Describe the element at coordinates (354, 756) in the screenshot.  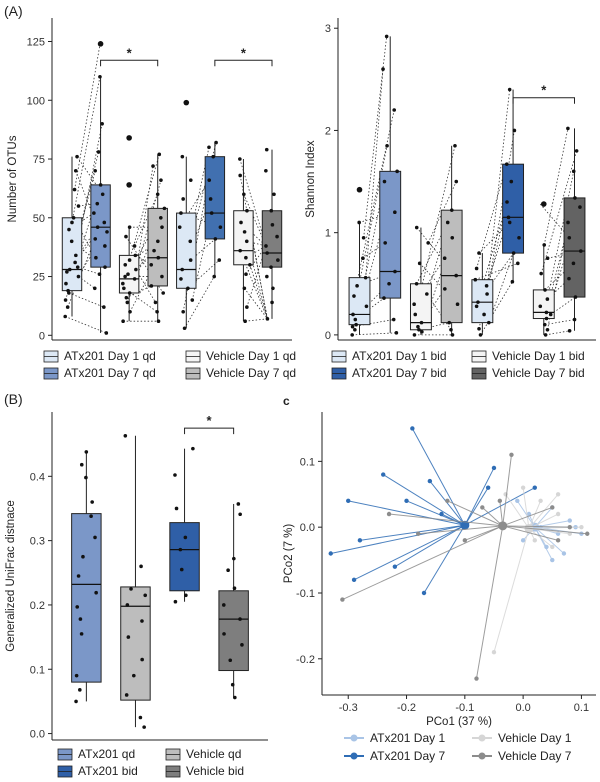
I see `legend-marker` at that location.